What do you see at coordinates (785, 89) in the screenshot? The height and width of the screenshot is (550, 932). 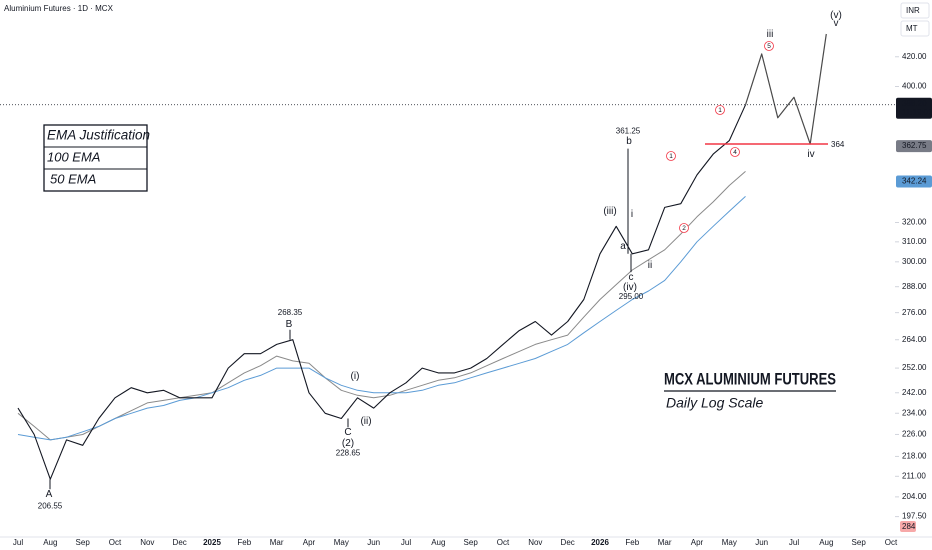 I see `projection-line` at bounding box center [785, 89].